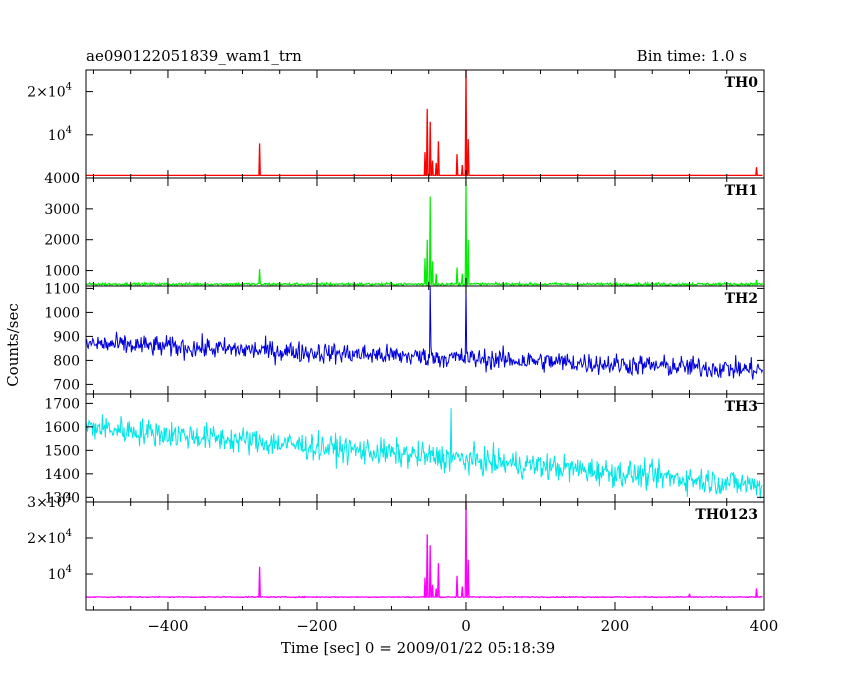 The width and height of the screenshot is (850, 680). What do you see at coordinates (418, 648) in the screenshot?
I see `x-axis-label: Time [sec] 0 = 2009/01/22 05:18:39` at bounding box center [418, 648].